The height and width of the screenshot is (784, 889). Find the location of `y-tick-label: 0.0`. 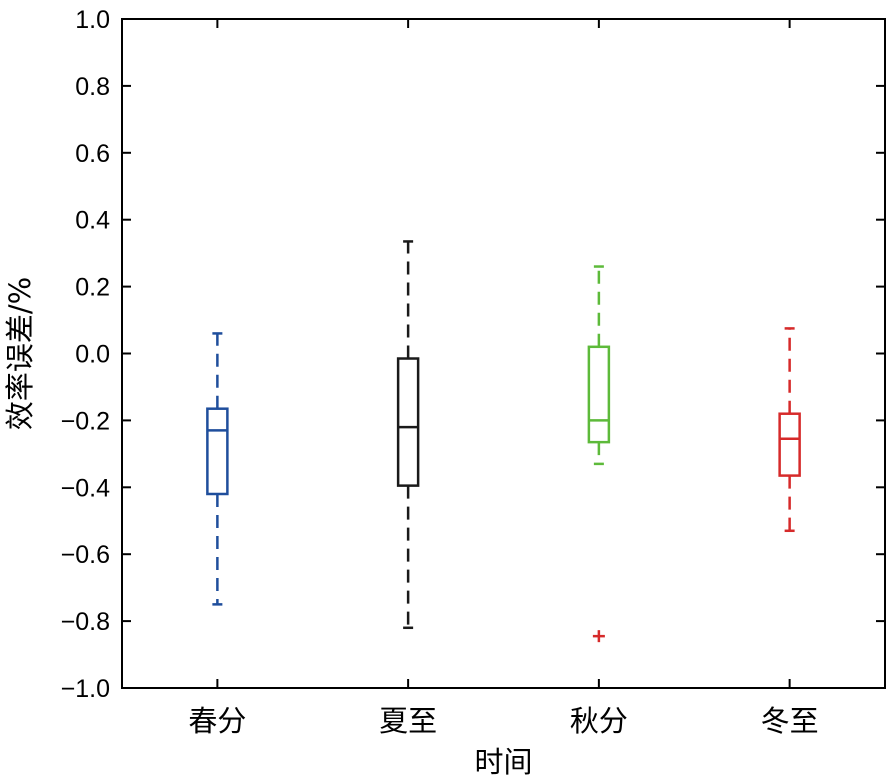

y-tick-label: 0.0 is located at coordinates (92, 355).